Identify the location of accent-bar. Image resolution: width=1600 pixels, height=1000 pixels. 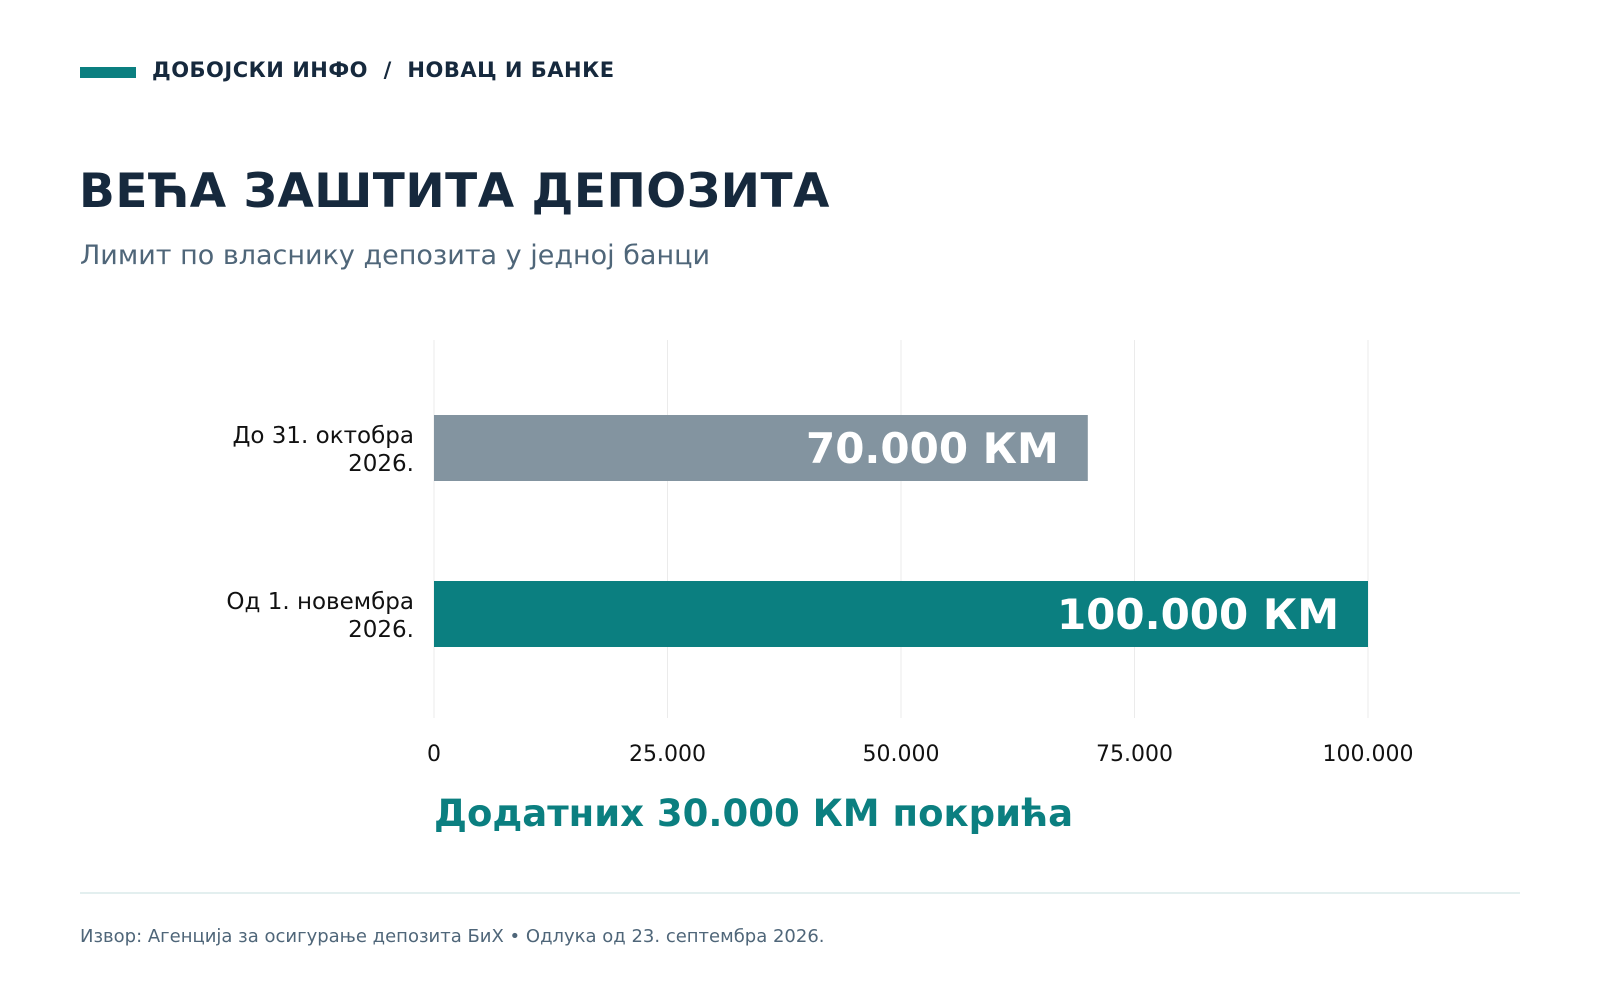
(108, 72).